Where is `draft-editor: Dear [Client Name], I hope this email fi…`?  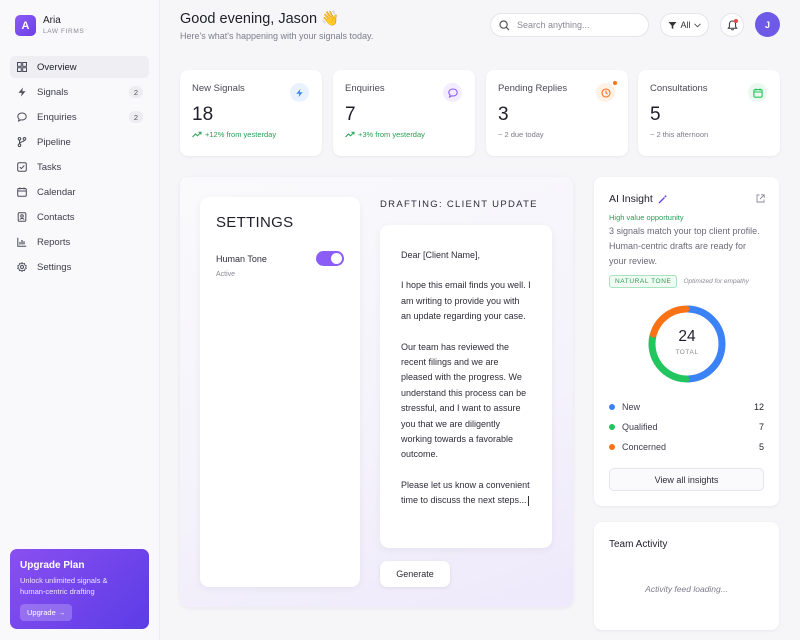
draft-editor: Dear [Client Name], I hope this email fi… is located at coordinates (466, 386).